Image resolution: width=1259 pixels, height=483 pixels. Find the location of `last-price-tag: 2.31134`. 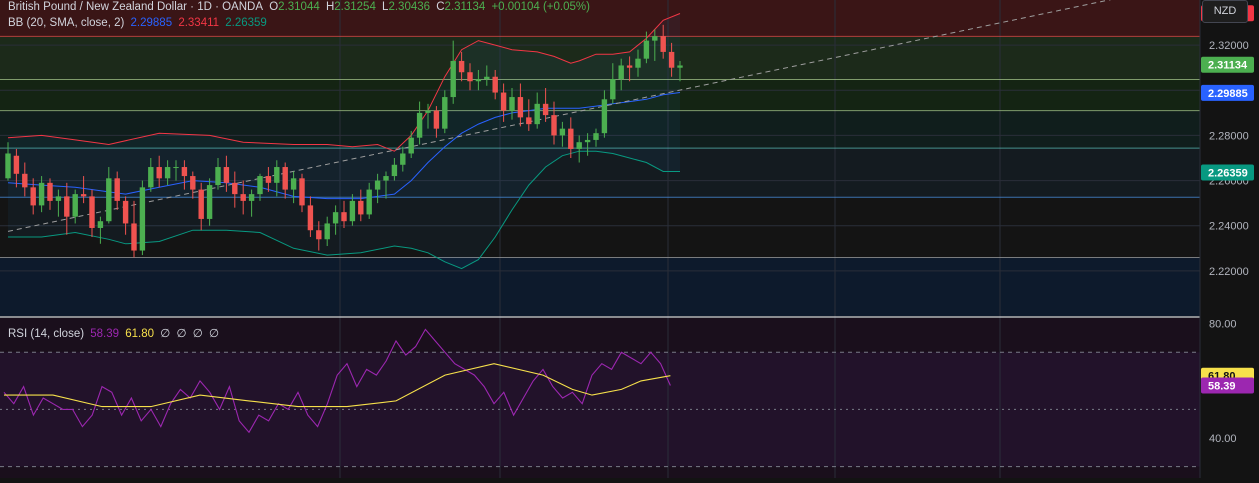

last-price-tag: 2.31134 is located at coordinates (1228, 66).